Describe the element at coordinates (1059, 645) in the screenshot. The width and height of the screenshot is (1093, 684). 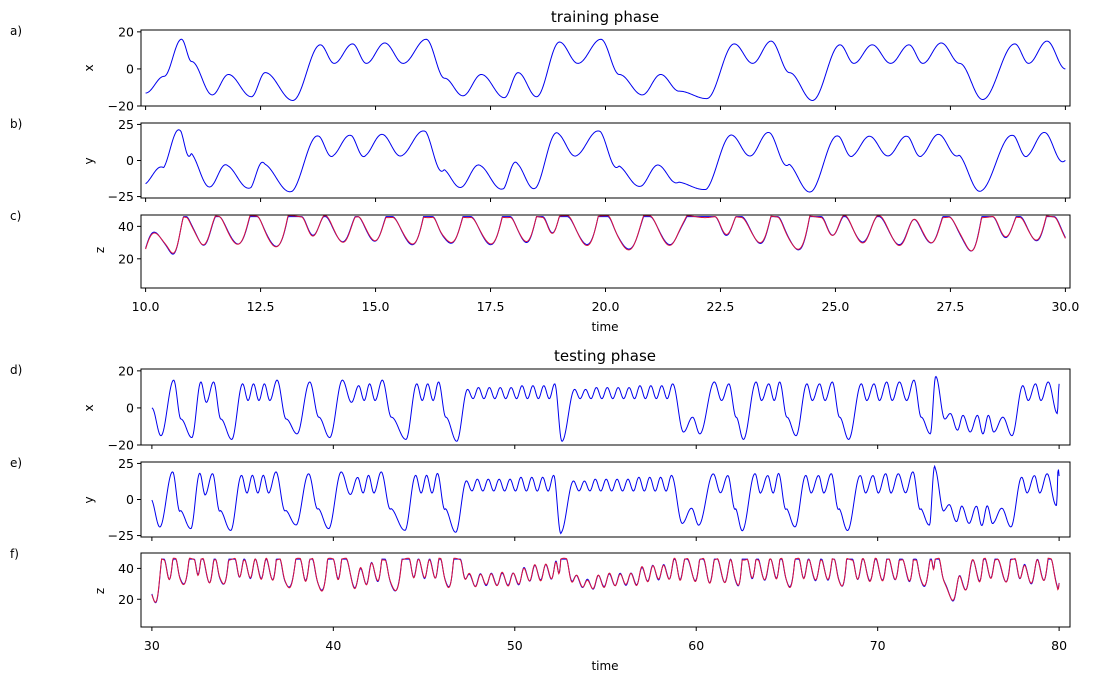
I see `x-tick-label: 80` at that location.